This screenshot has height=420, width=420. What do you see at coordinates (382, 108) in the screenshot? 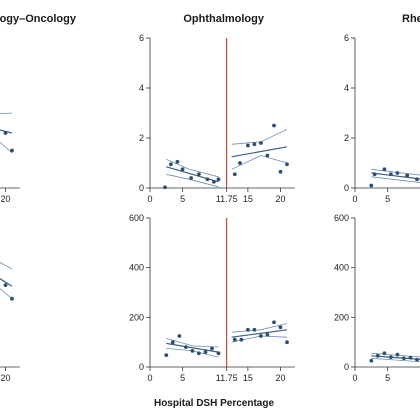
I see `panel-2: Rheu 0 2 4 6 0 5` at bounding box center [382, 108].